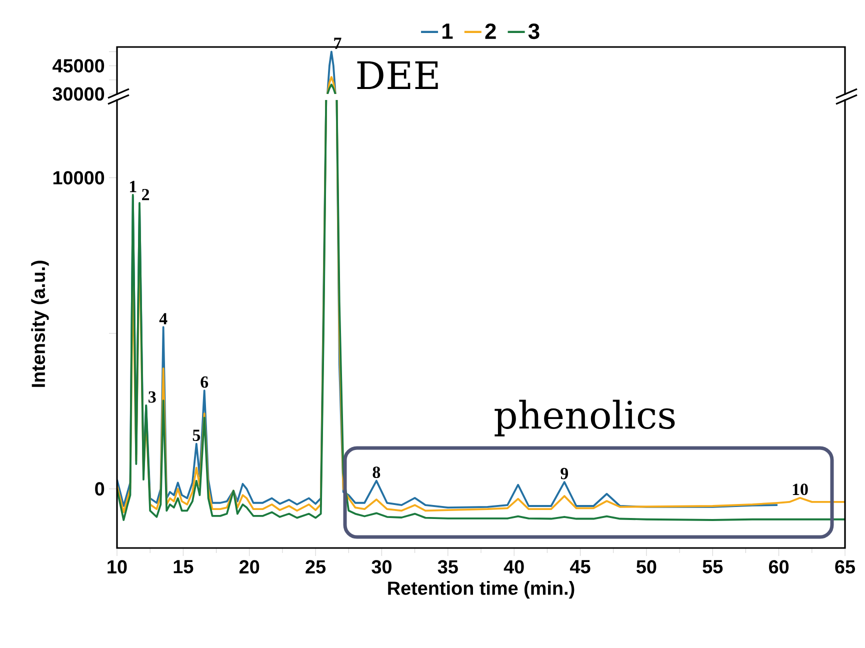 The height and width of the screenshot is (648, 865). I want to click on y-axis-title: Intensity (a.u.), so click(40, 323).